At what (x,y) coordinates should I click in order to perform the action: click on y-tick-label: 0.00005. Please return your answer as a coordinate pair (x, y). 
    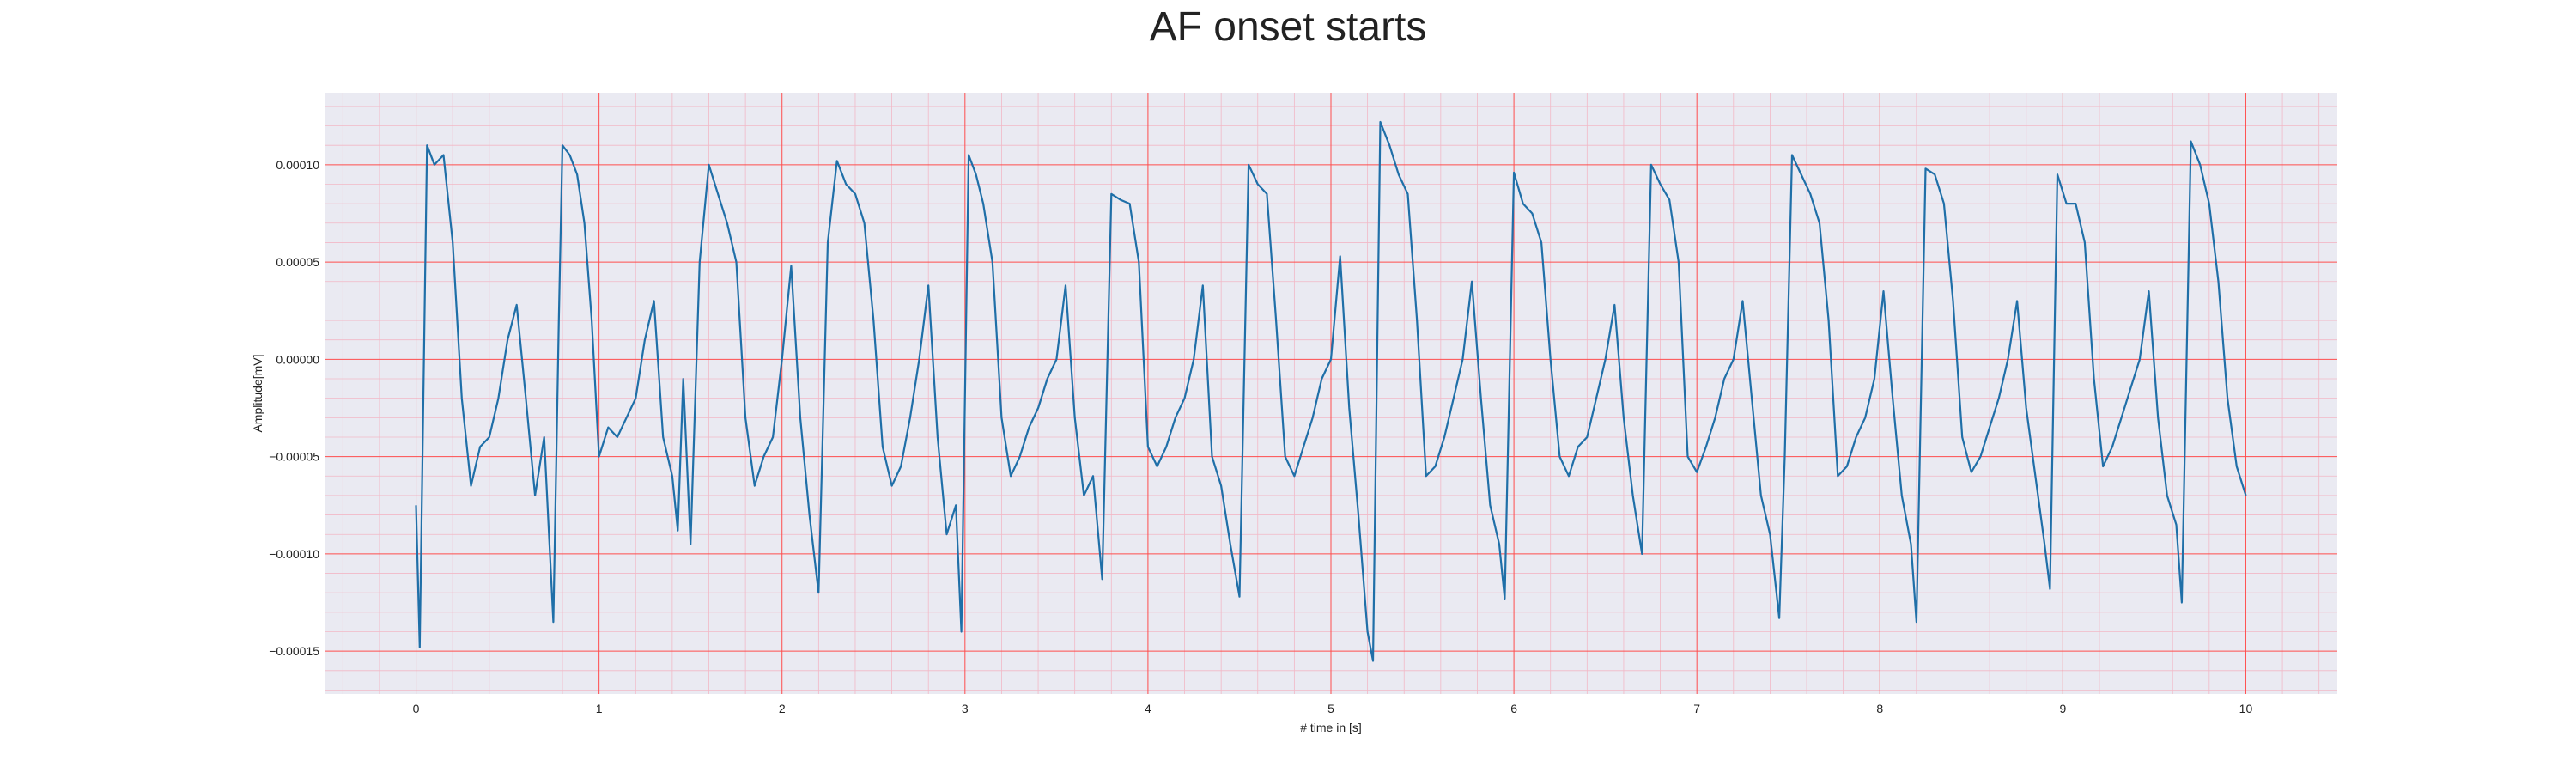
    Looking at the image, I should click on (297, 262).